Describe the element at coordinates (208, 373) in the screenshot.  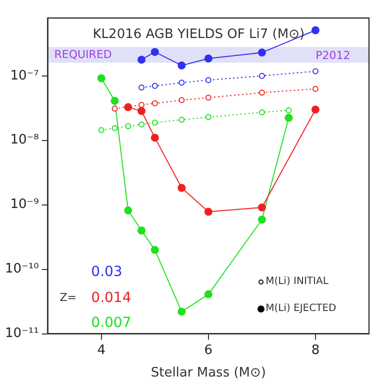
I see `x-axis-title: Stellar Mass (M⊙)` at that location.